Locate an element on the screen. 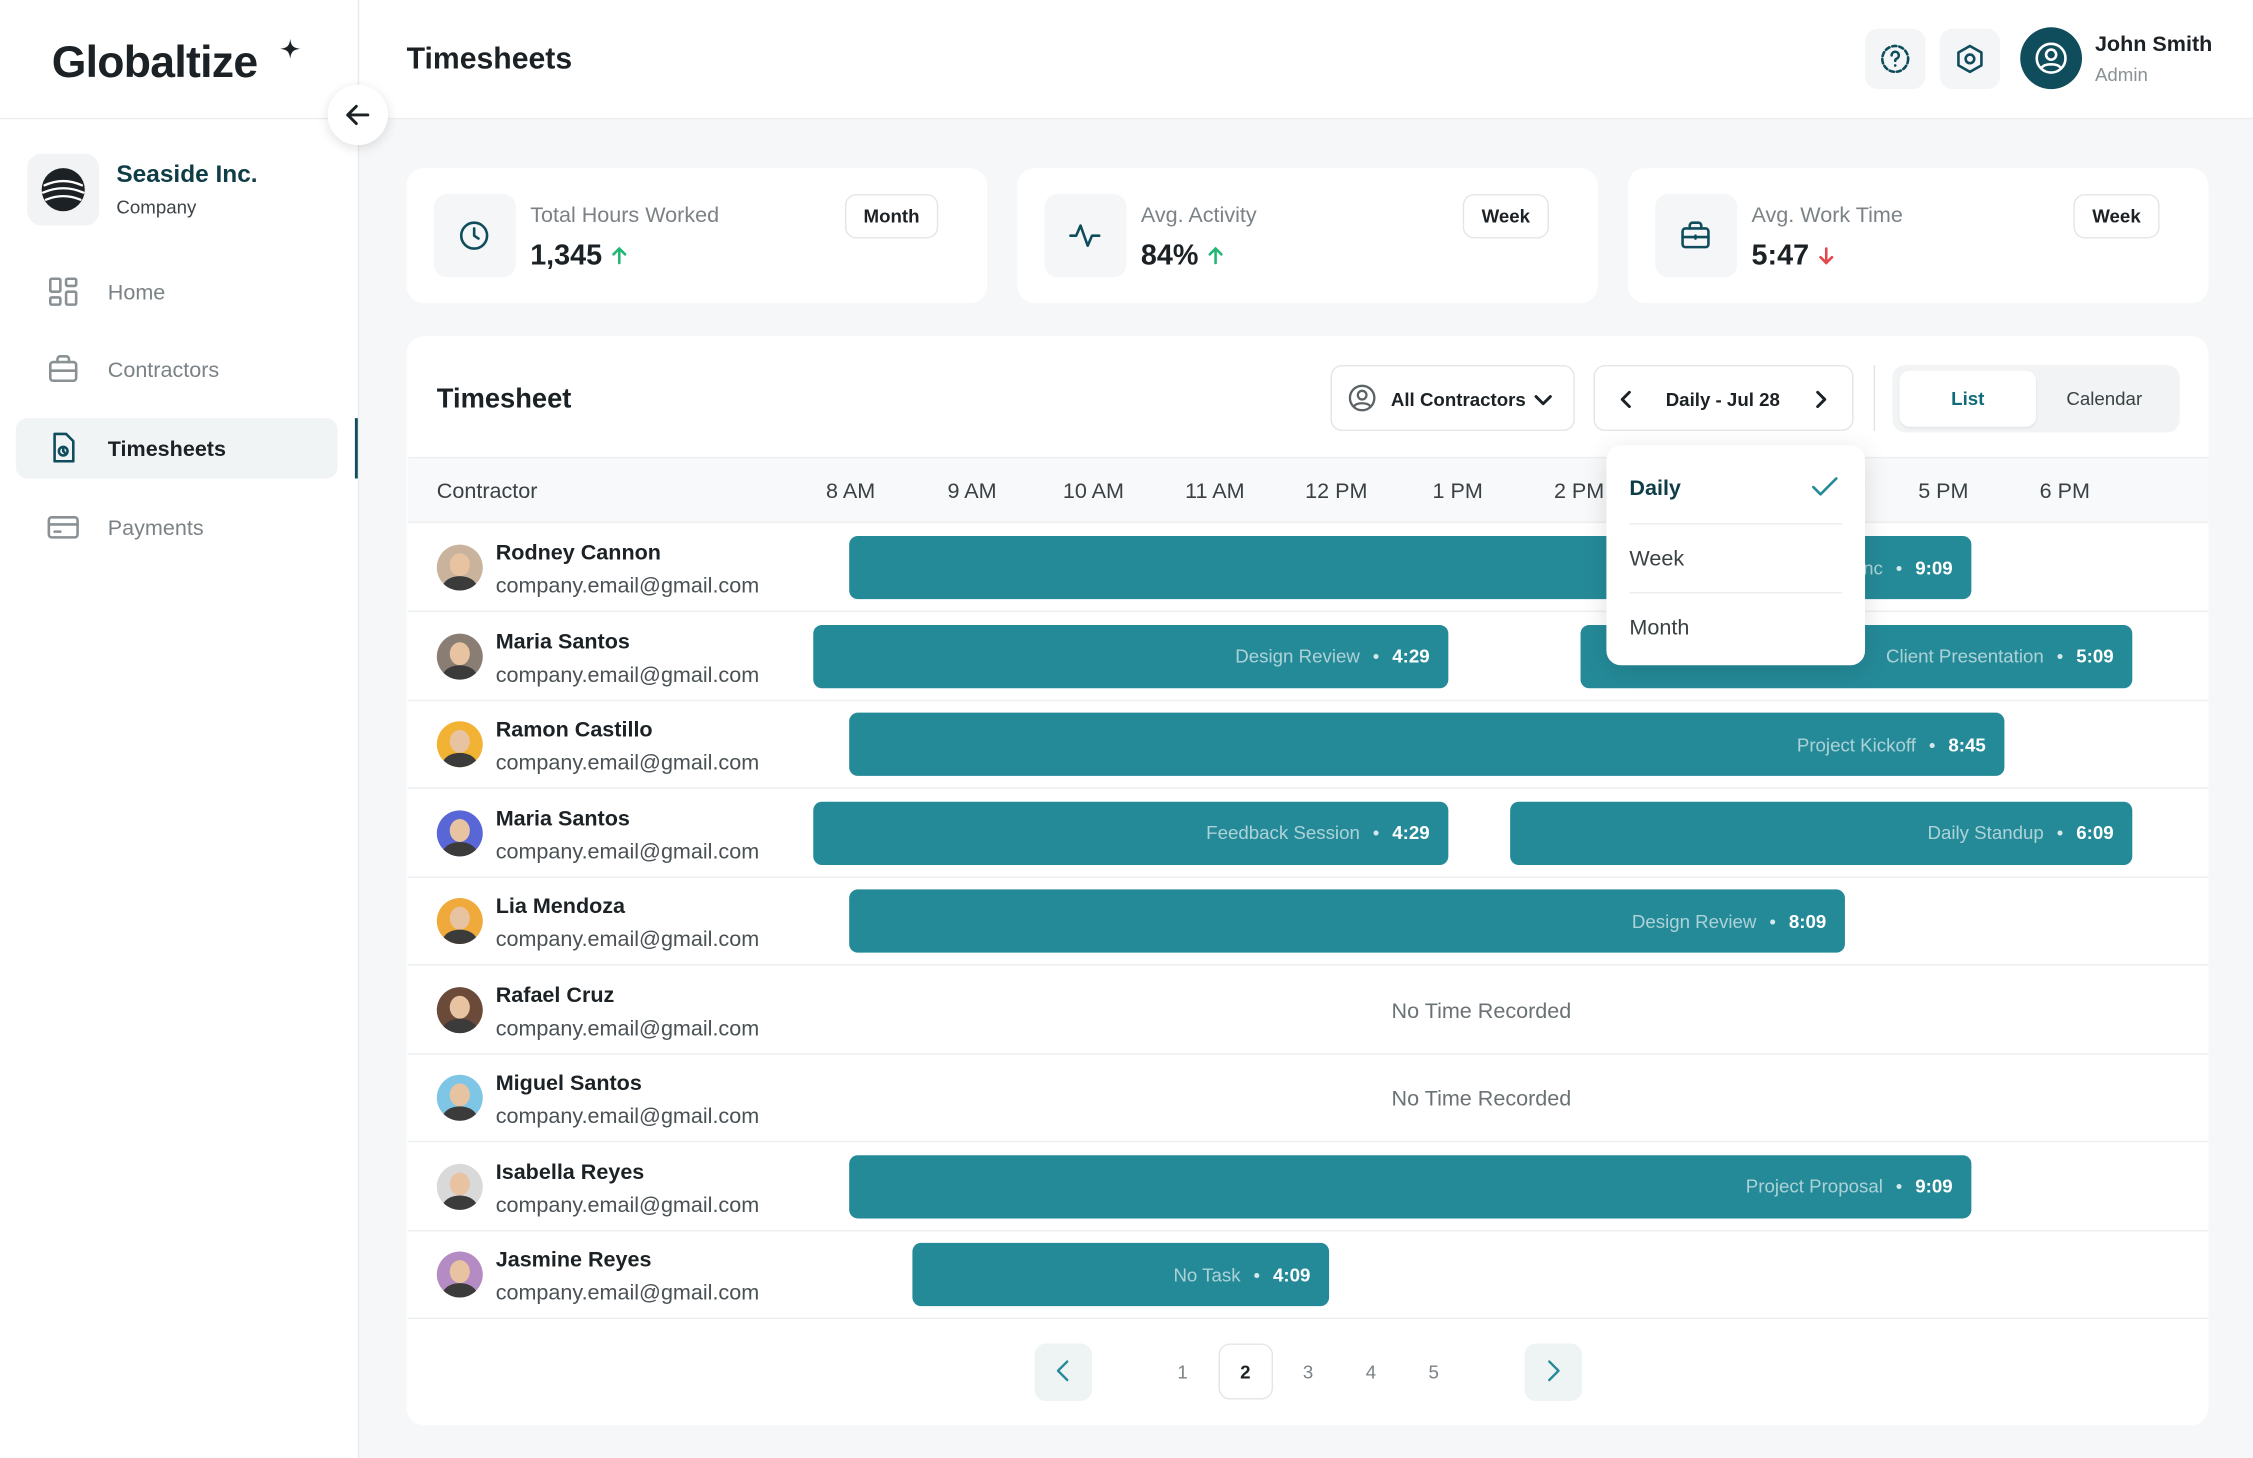  nav-item: Contractors is located at coordinates (163, 370).